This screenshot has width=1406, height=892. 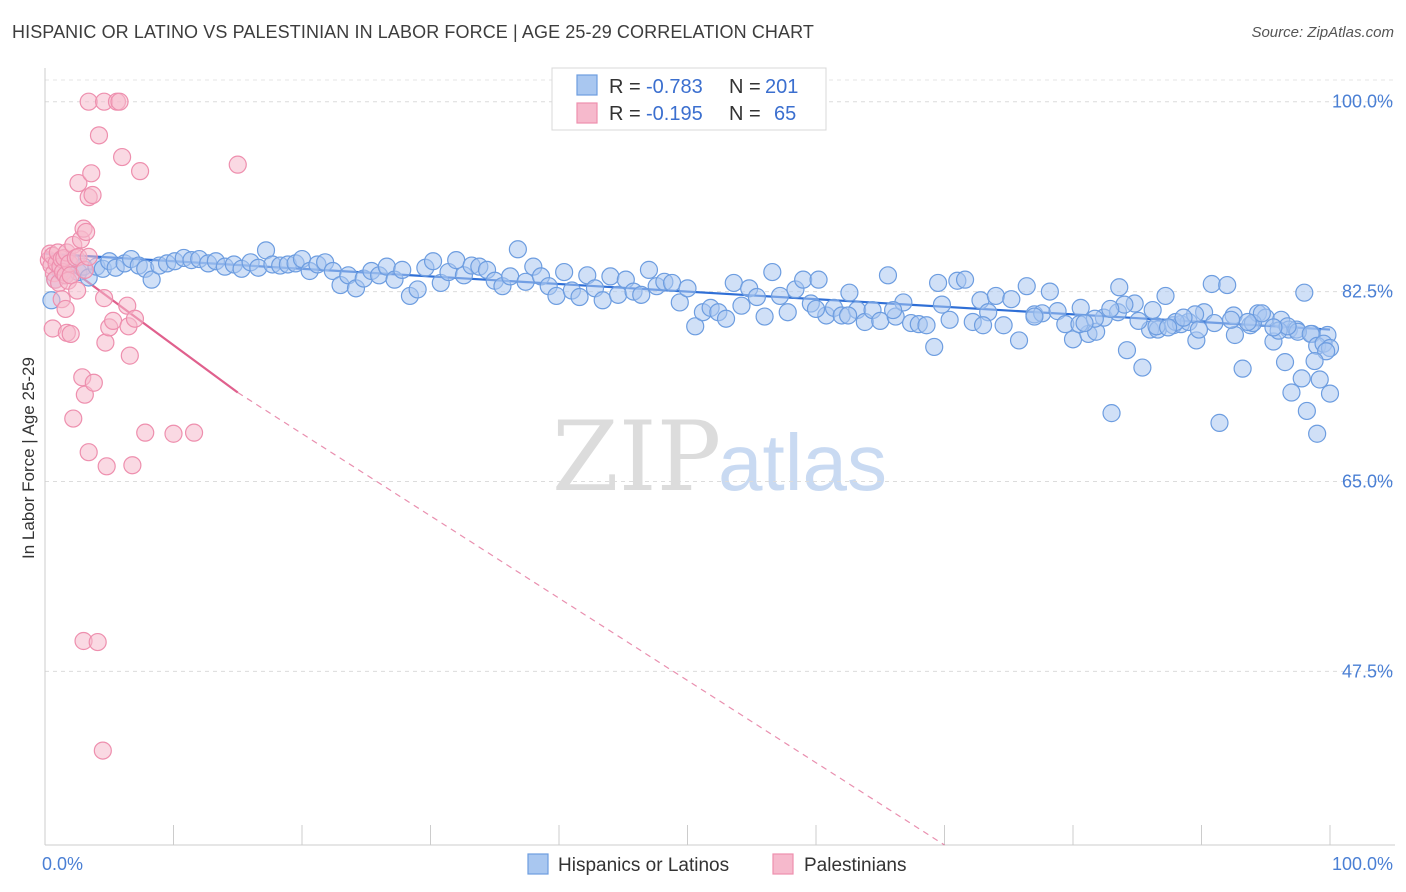 What do you see at coordinates (1362, 864) in the screenshot?
I see `x-tick-label-1: 100.0%` at bounding box center [1362, 864].